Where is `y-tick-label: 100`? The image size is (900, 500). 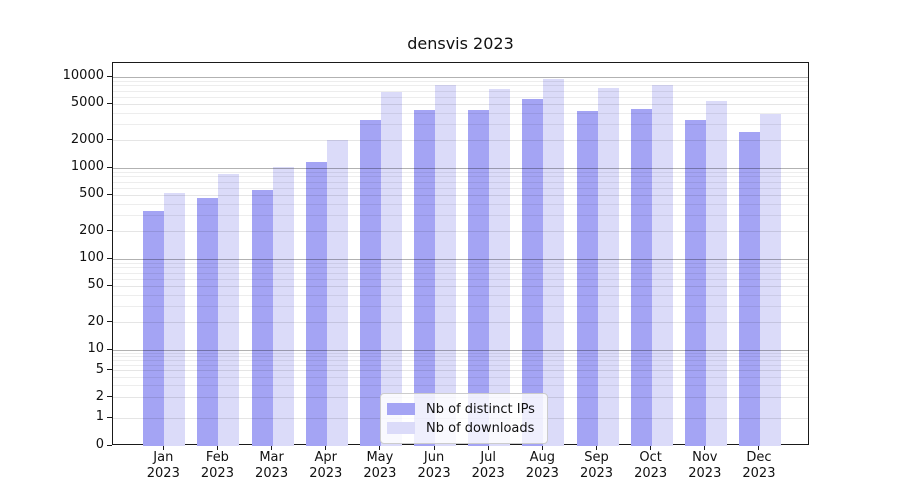
y-tick-label: 100 is located at coordinates (91, 257).